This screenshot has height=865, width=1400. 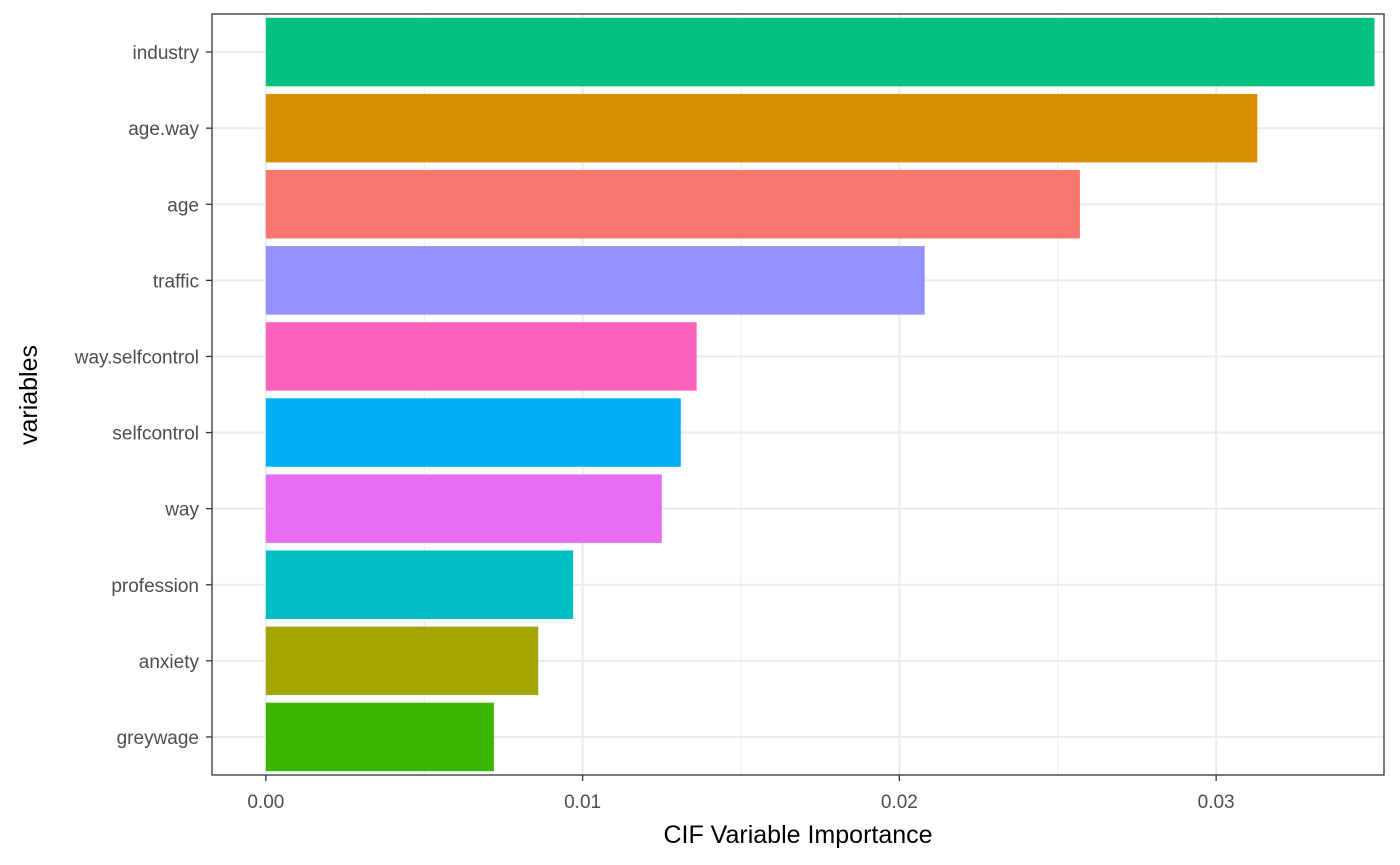 What do you see at coordinates (183, 205) in the screenshot?
I see `y-tick-label: age` at bounding box center [183, 205].